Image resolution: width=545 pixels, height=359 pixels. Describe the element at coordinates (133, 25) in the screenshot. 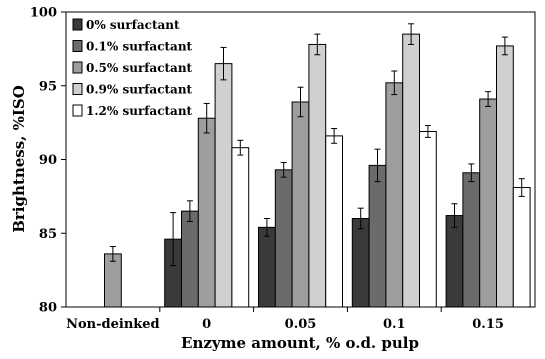

I see `legend-label: 0% surfactant` at that location.